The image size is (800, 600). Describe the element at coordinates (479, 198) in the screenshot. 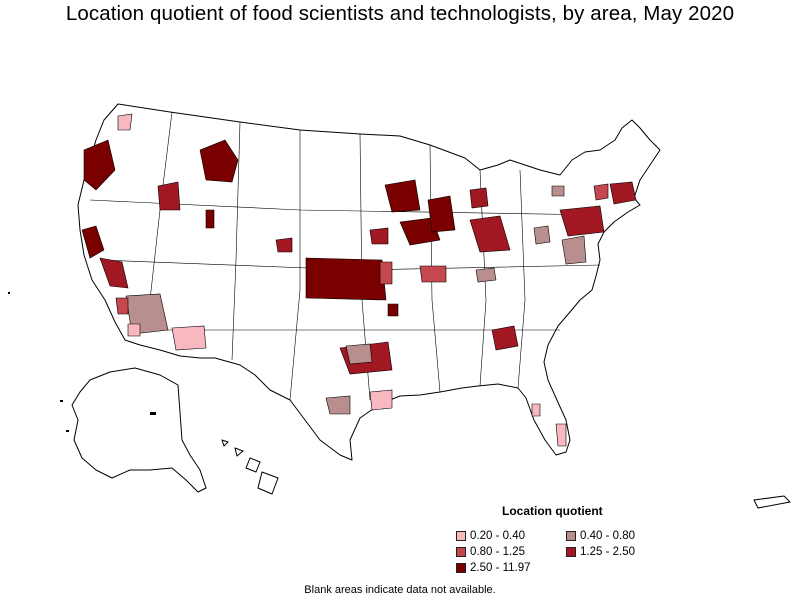

I see `area-michigan` at that location.